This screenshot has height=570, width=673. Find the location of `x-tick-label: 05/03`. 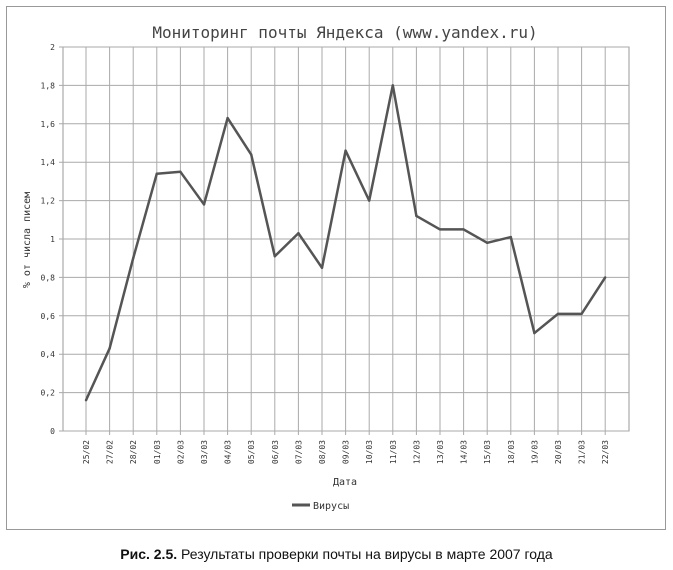

x-tick-label: 05/03 is located at coordinates (251, 452).